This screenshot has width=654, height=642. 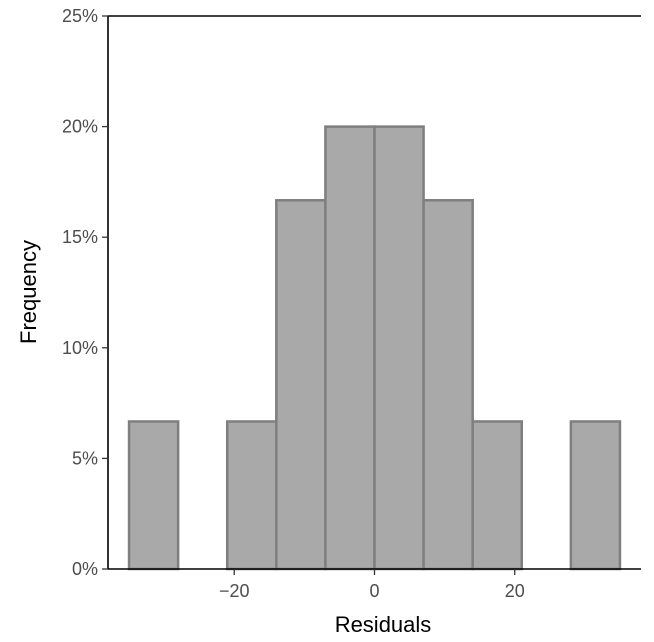 I want to click on x-ticks-layer: −20 0 20, so click(x=372, y=585).